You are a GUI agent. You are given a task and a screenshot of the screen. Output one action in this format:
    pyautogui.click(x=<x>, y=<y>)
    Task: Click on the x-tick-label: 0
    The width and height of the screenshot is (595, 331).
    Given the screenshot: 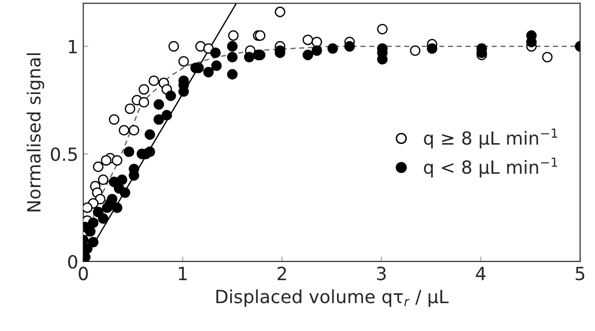 What is the action you would take?
    pyautogui.click(x=83, y=273)
    